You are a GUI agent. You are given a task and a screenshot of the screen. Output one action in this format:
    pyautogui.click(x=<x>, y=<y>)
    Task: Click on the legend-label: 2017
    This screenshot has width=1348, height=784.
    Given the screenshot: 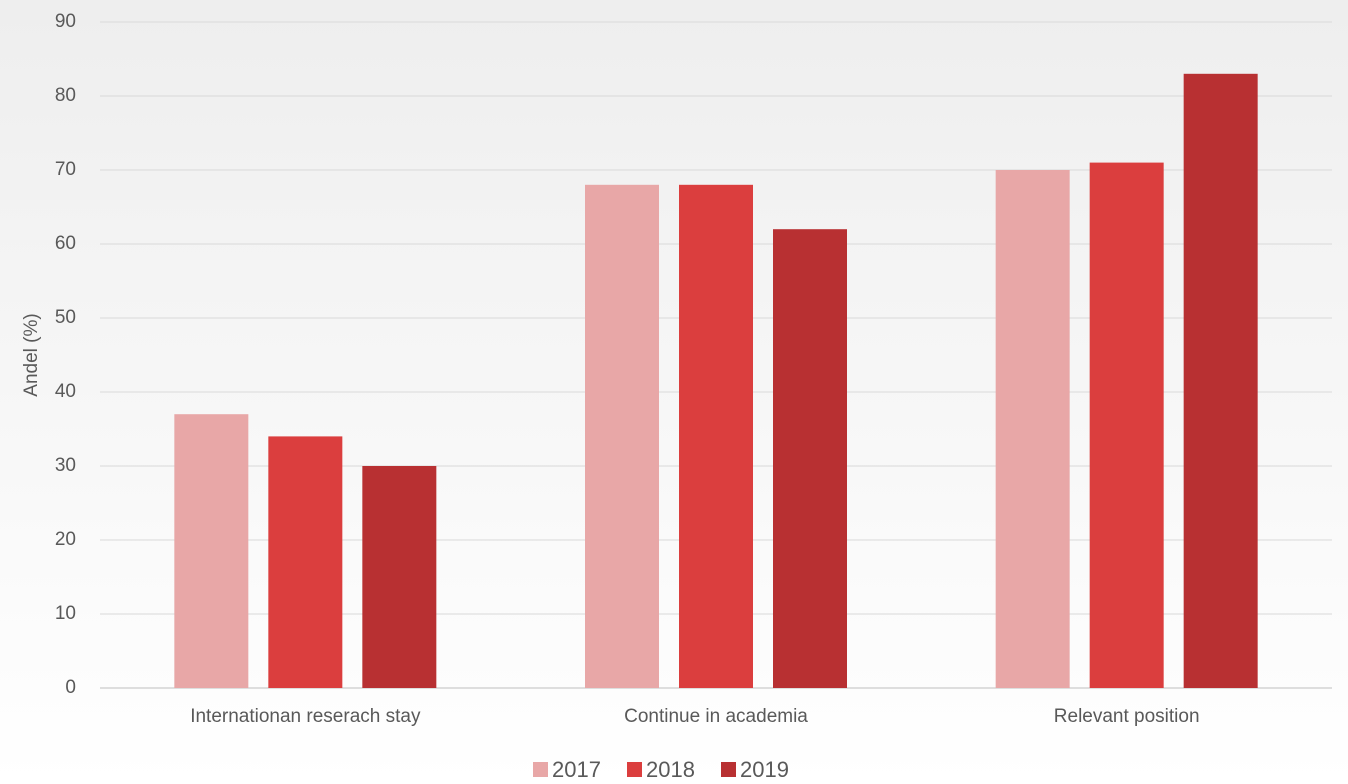 What is the action you would take?
    pyautogui.click(x=576, y=769)
    